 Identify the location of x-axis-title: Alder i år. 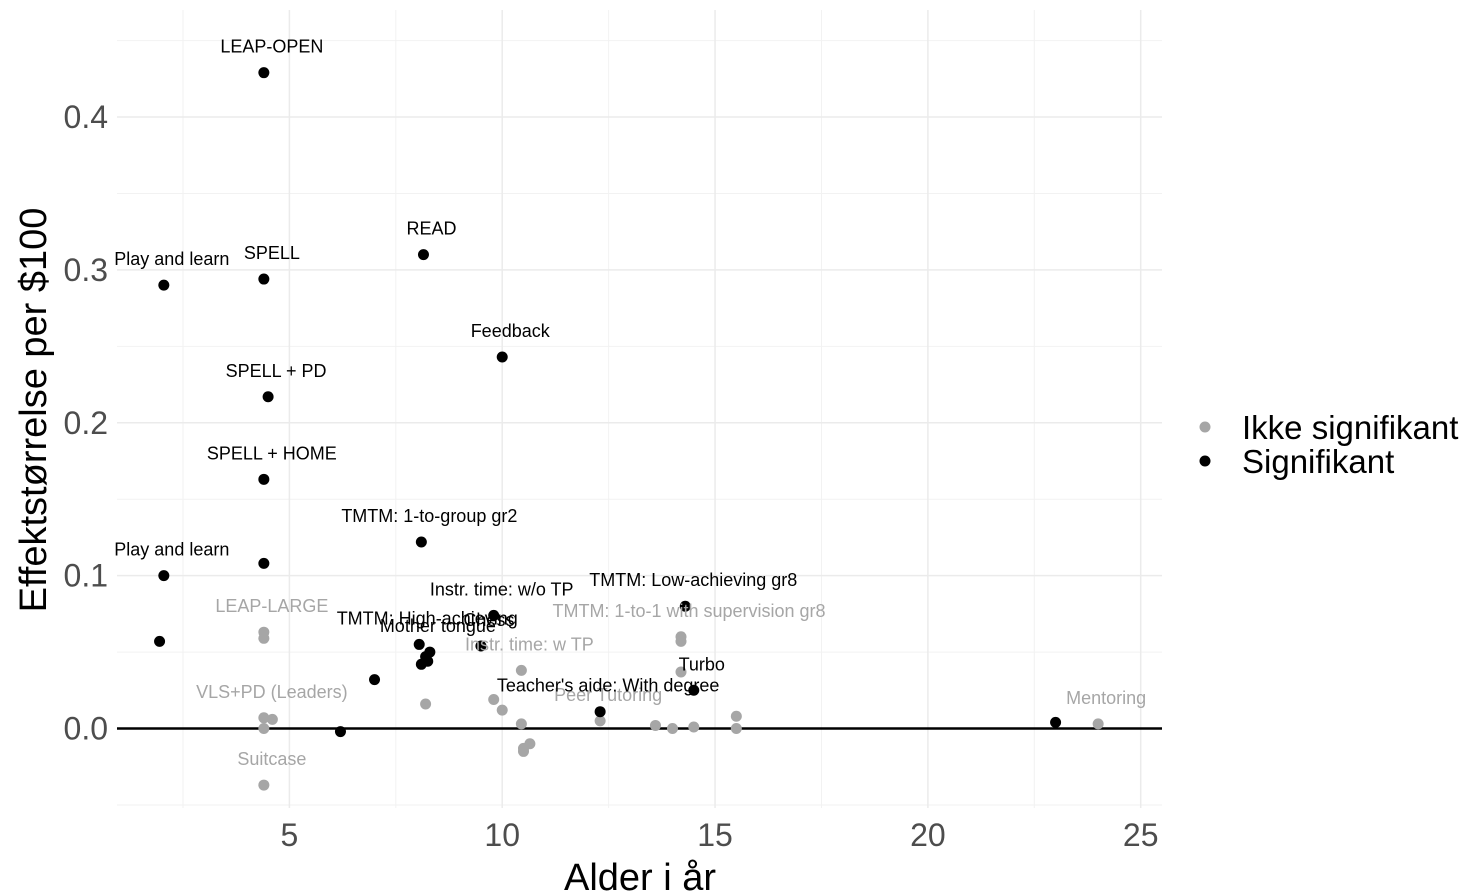
(640, 875).